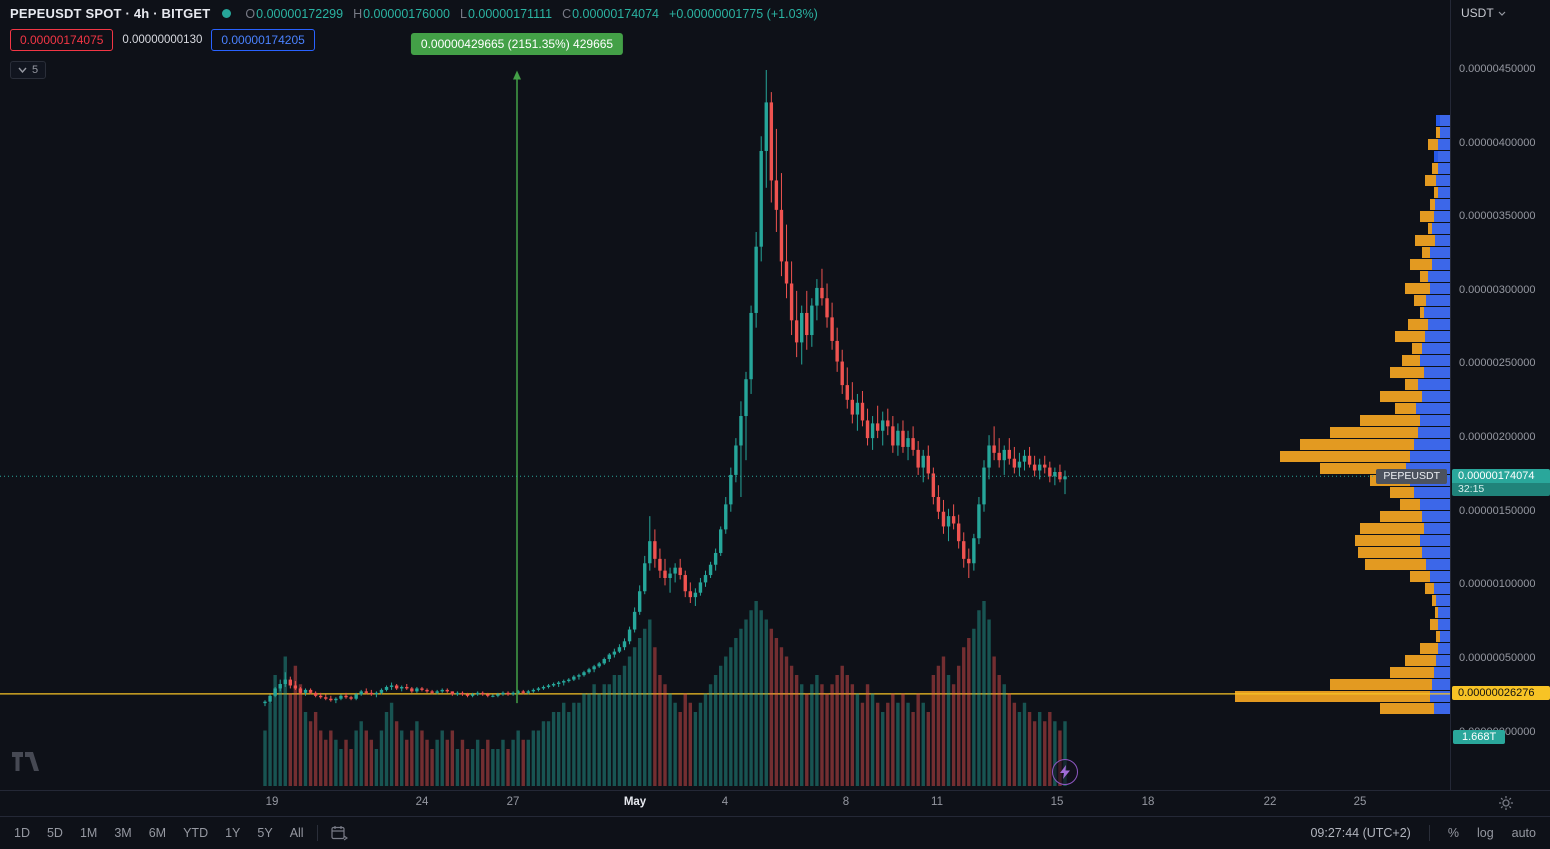 This screenshot has width=1550, height=849. I want to click on indicators-count: 5, so click(35, 70).